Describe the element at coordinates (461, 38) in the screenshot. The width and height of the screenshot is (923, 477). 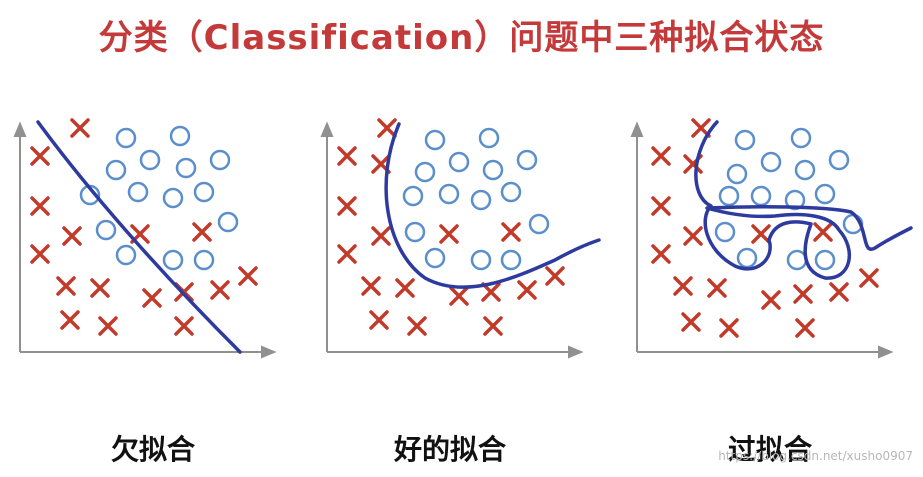
I see `page-title: 分类（Classification）问题中三种拟合状态` at that location.